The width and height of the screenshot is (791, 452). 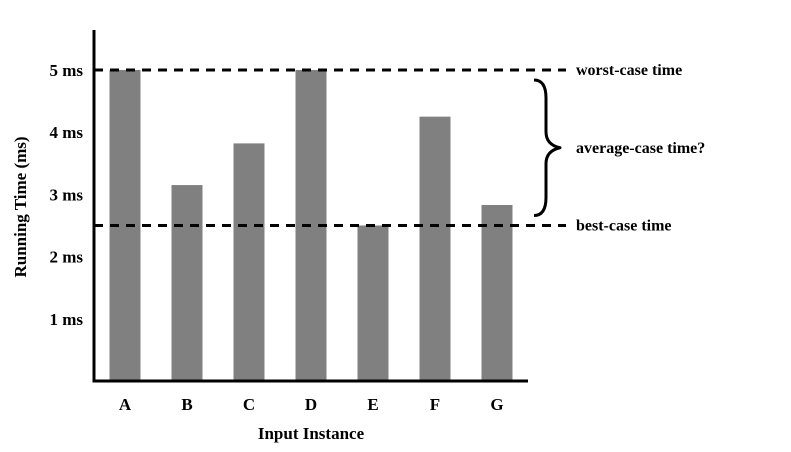 I want to click on average-case-label: average-case time?, so click(x=640, y=148).